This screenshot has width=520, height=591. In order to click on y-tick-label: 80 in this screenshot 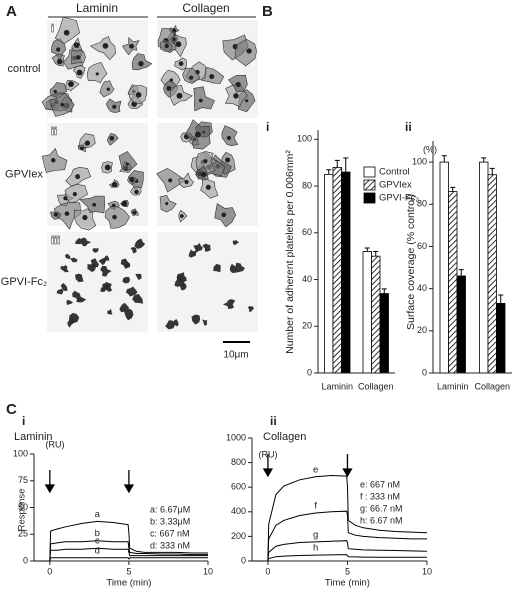, I will do `click(422, 204)`.